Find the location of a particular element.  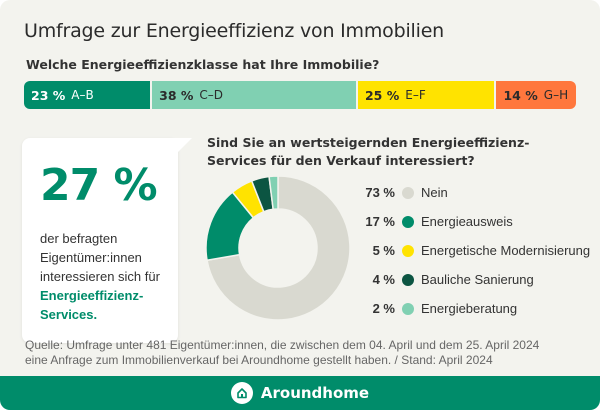

class-label: C–D is located at coordinates (211, 95).